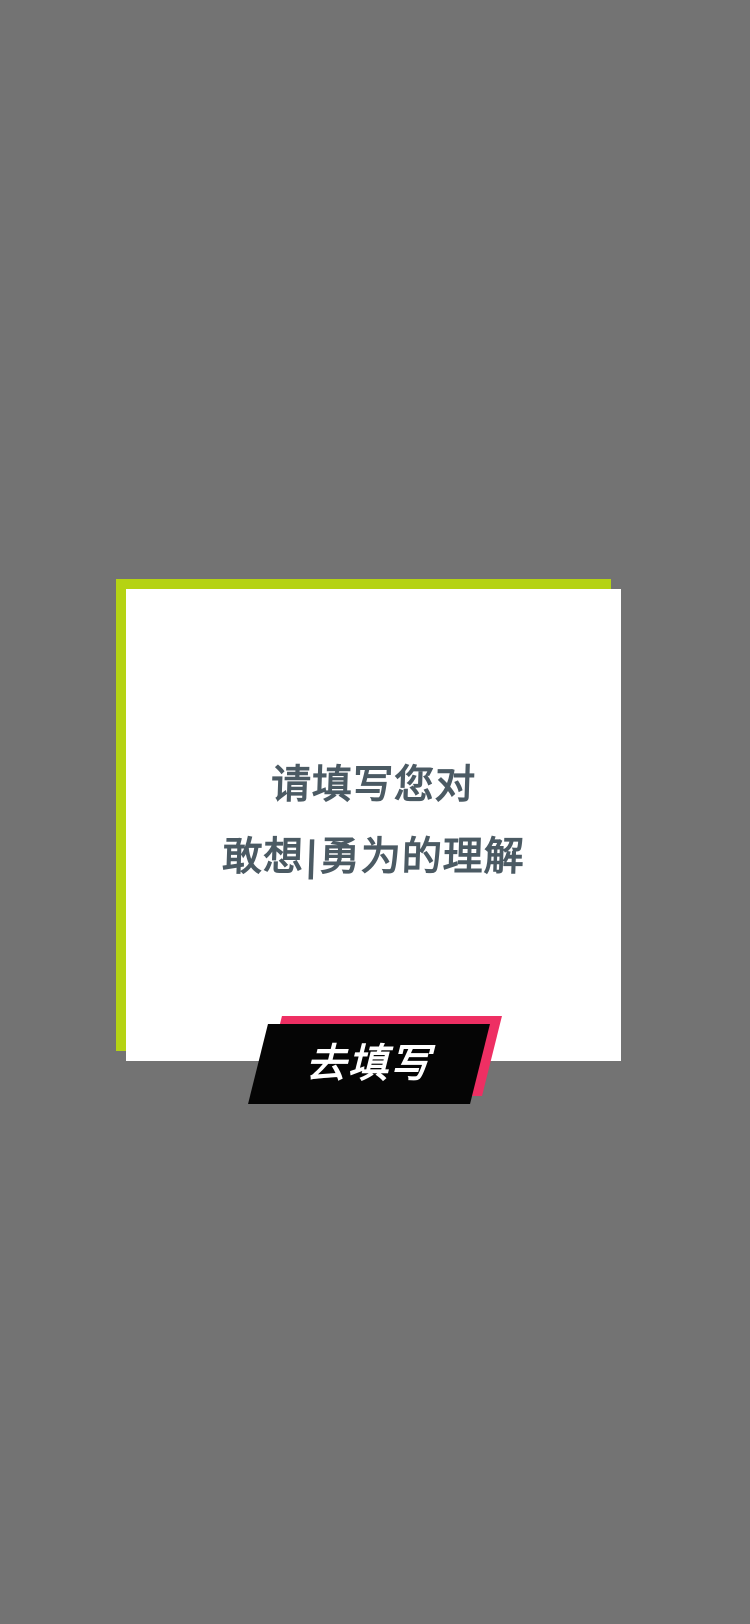 The height and width of the screenshot is (1624, 750). I want to click on prompt-line-1: 请填写您对, so click(373, 785).